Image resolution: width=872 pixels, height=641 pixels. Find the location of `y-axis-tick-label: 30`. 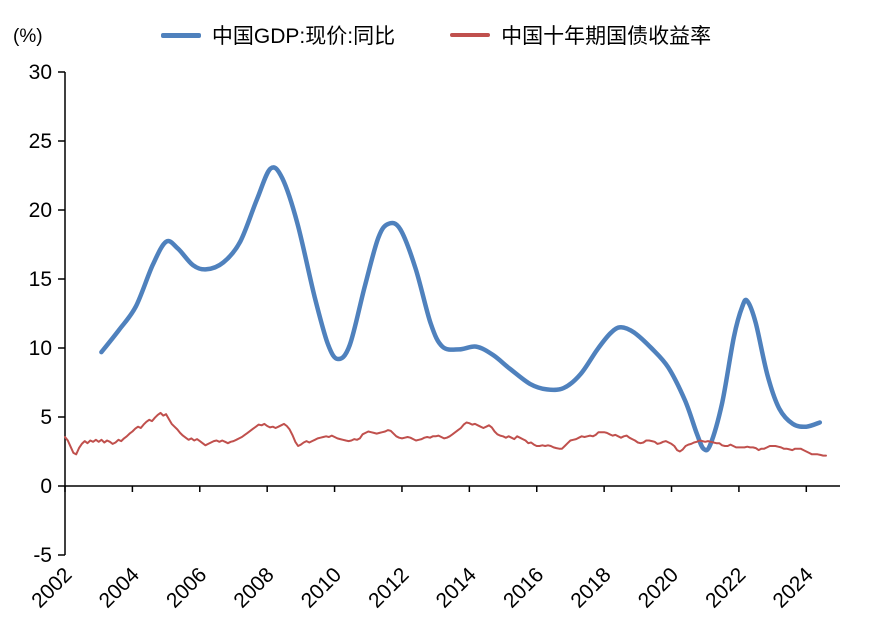

y-axis-tick-label: 30 is located at coordinates (40, 72).